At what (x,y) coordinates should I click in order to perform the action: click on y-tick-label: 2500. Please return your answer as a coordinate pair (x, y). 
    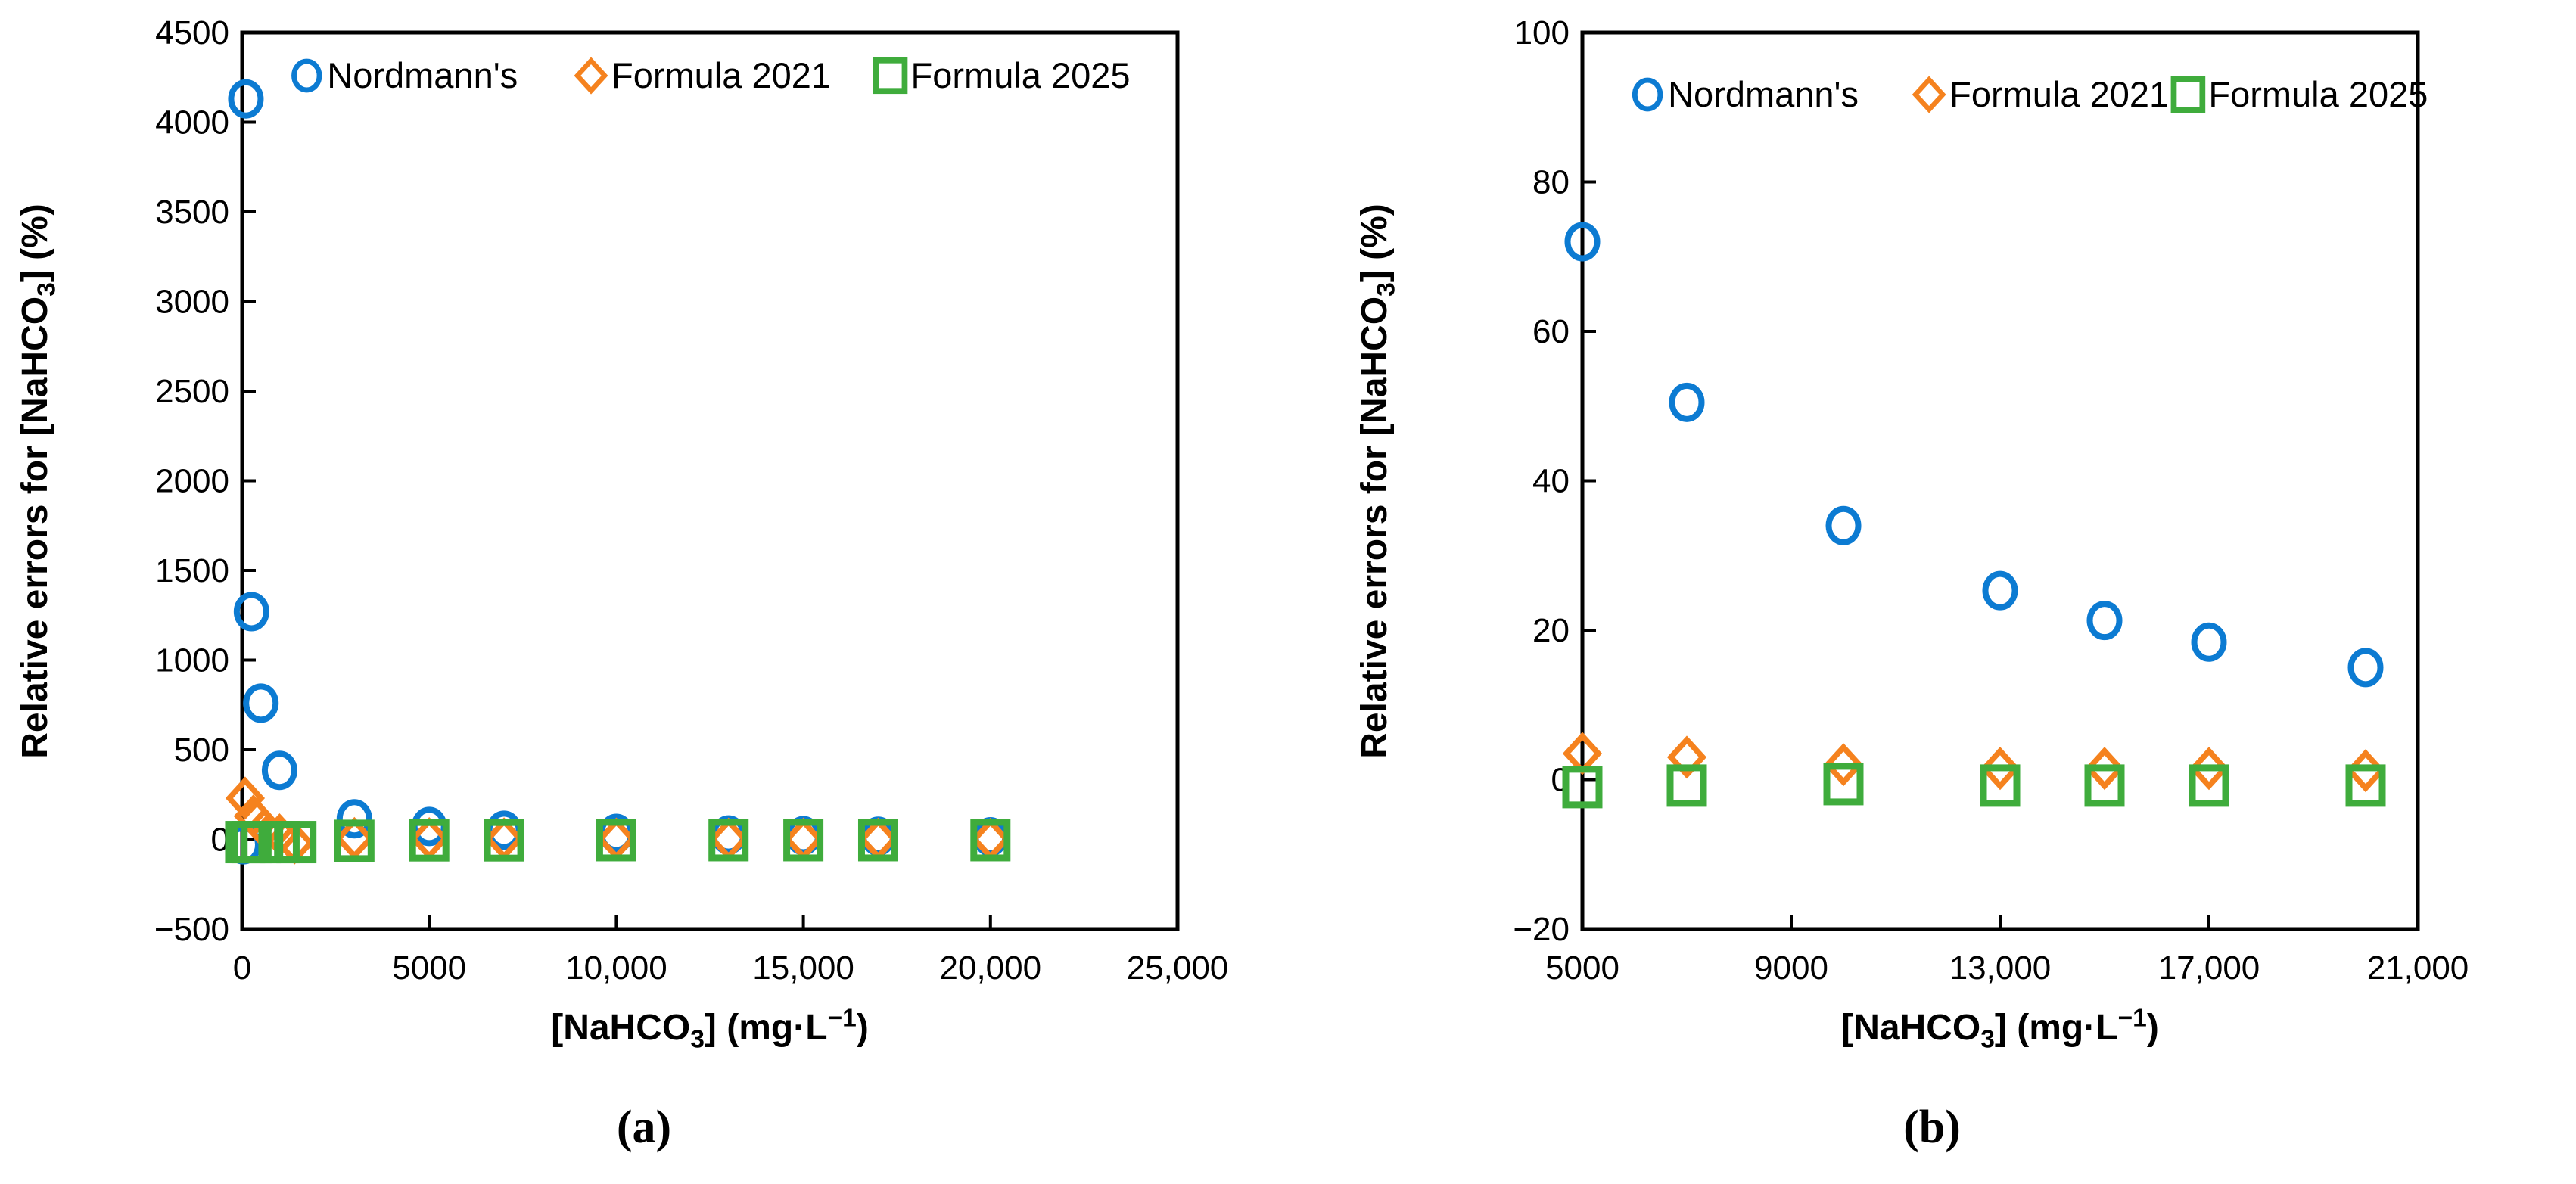
    Looking at the image, I should click on (192, 392).